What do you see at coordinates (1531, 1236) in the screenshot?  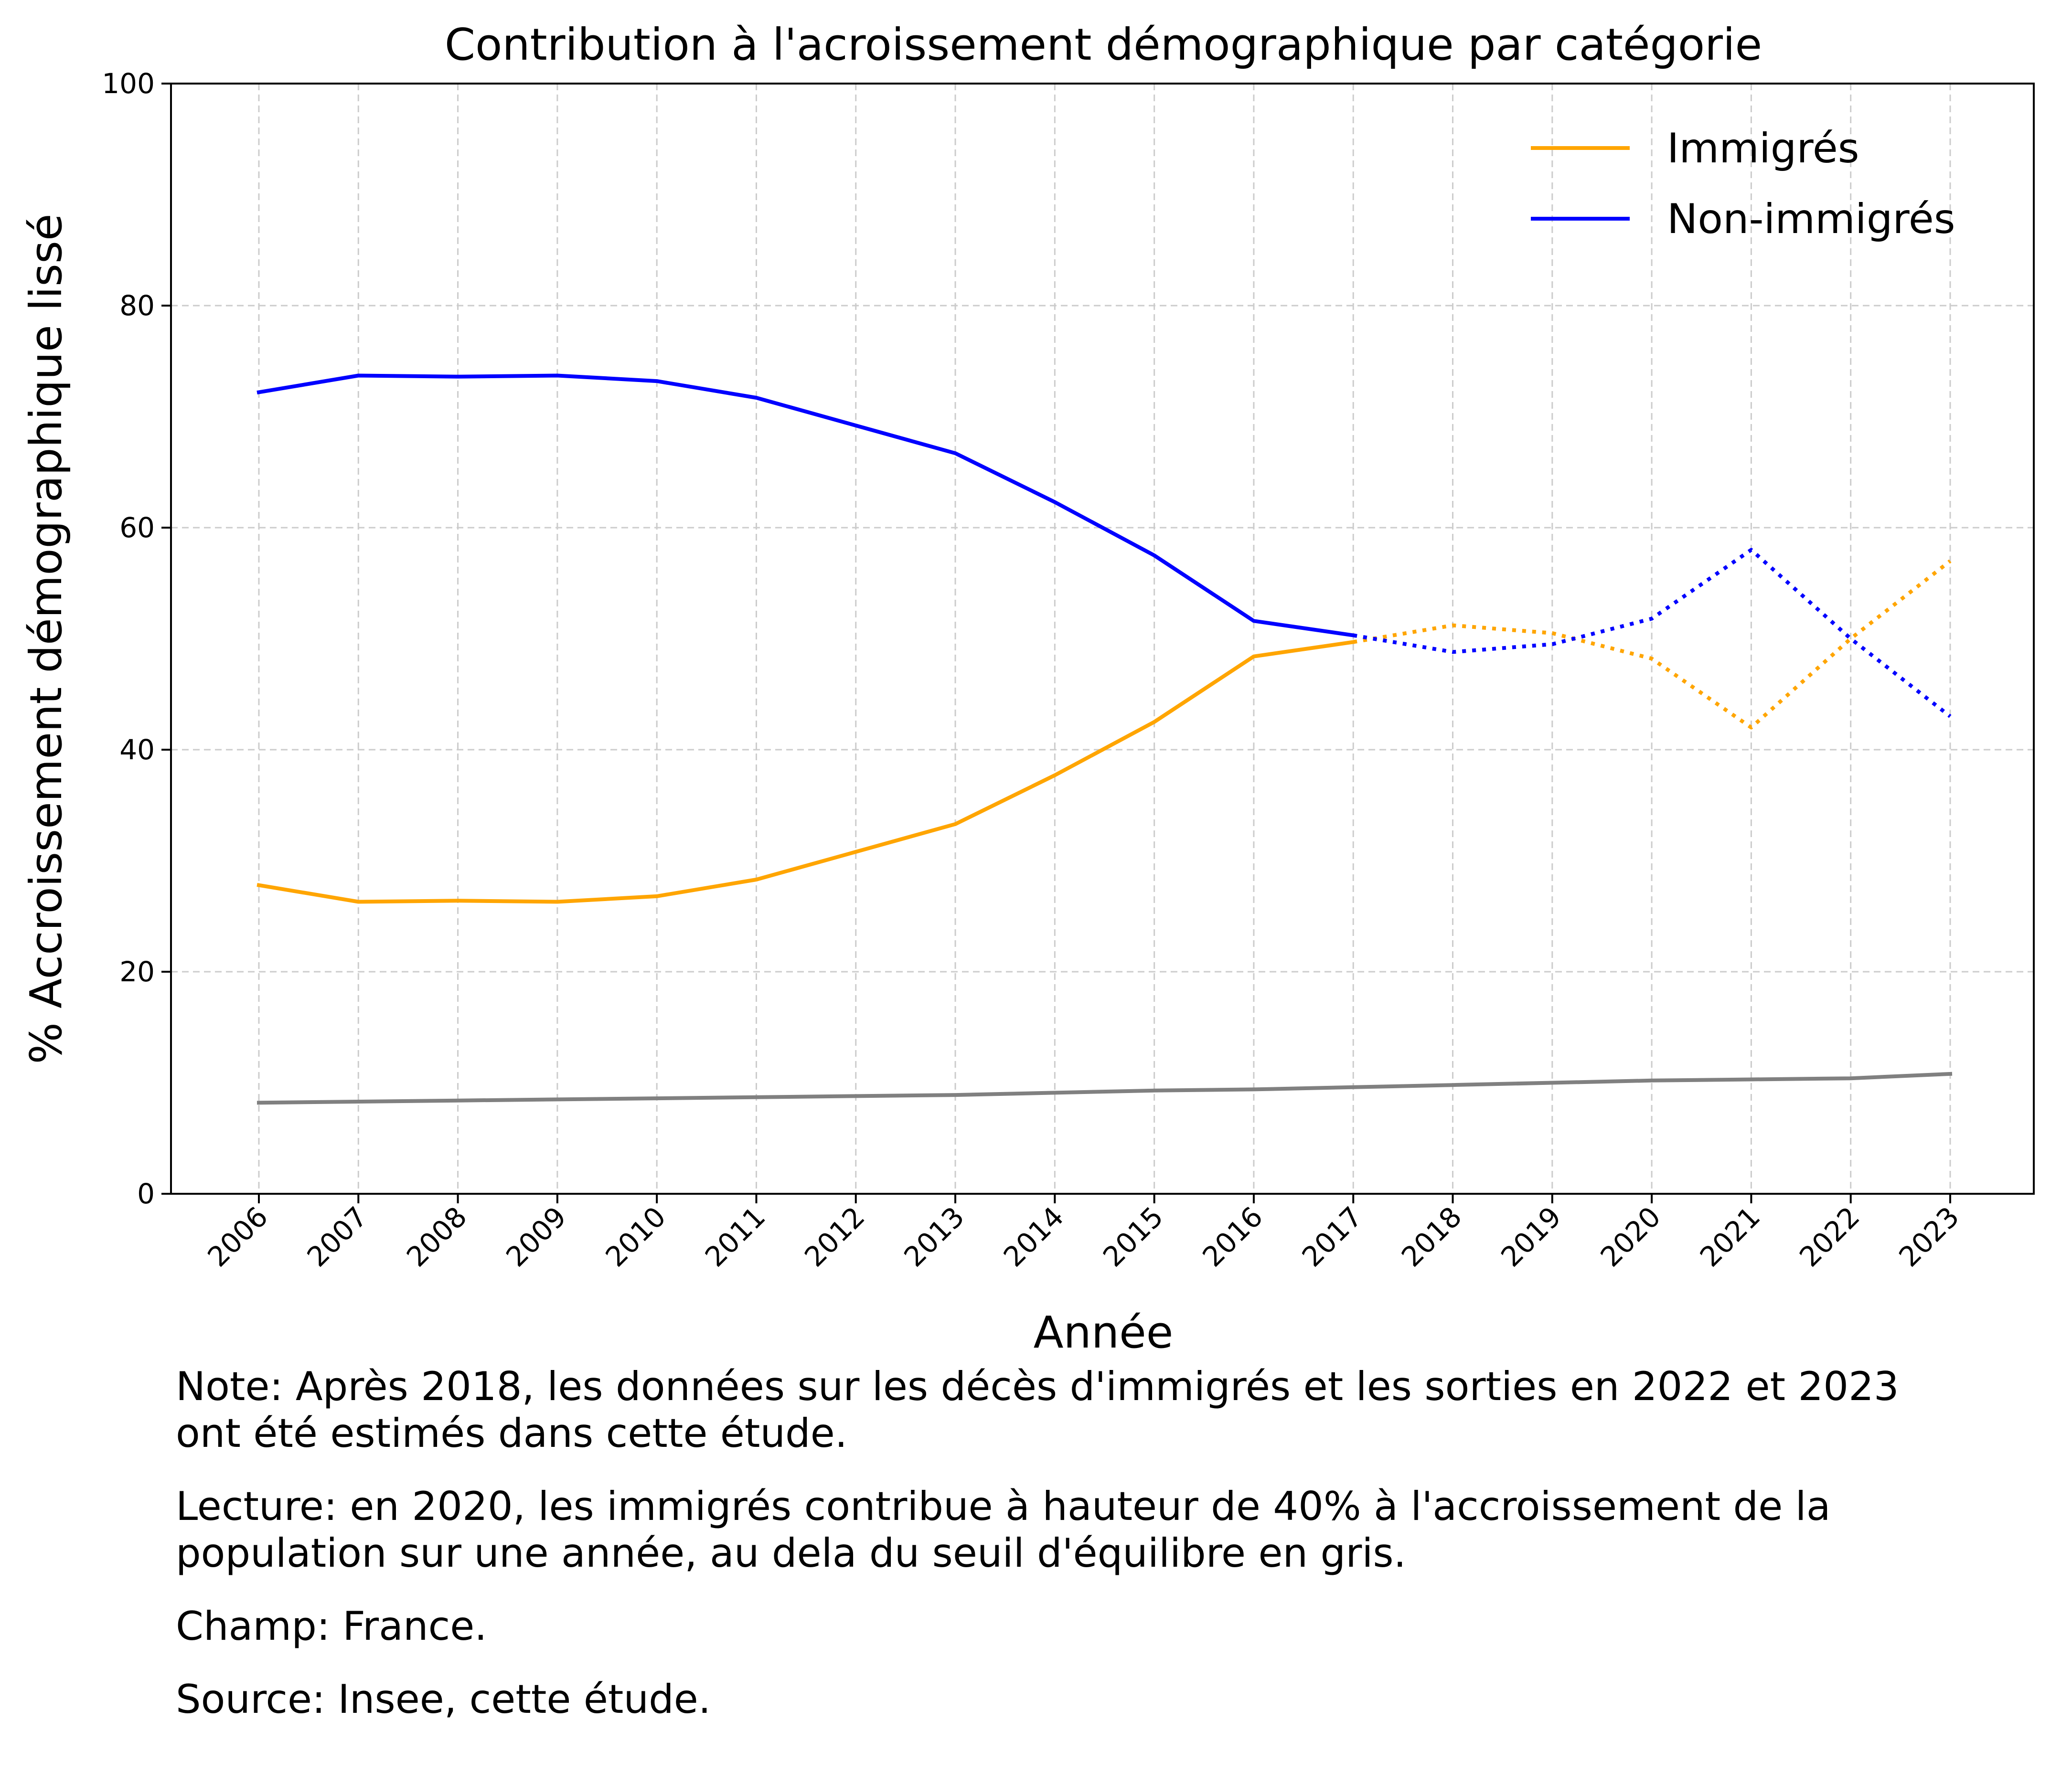 I see `x-tick-label: 2019` at bounding box center [1531, 1236].